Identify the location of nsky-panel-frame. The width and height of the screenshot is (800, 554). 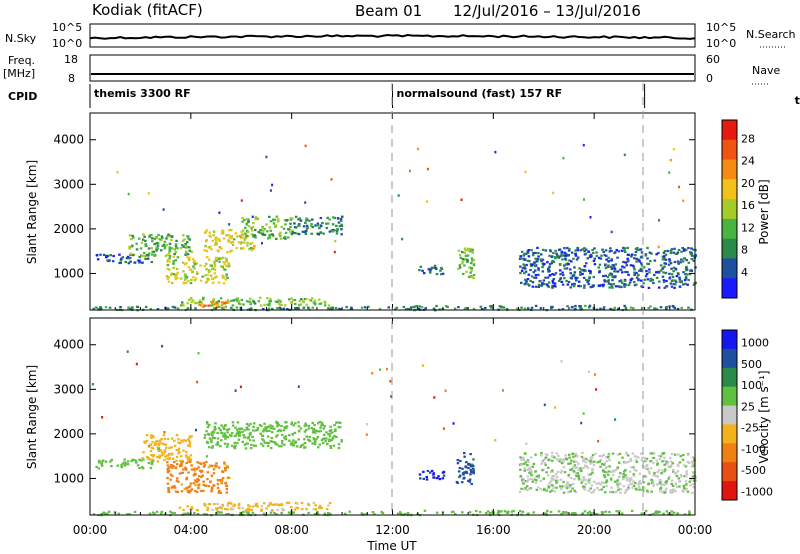
(392, 35).